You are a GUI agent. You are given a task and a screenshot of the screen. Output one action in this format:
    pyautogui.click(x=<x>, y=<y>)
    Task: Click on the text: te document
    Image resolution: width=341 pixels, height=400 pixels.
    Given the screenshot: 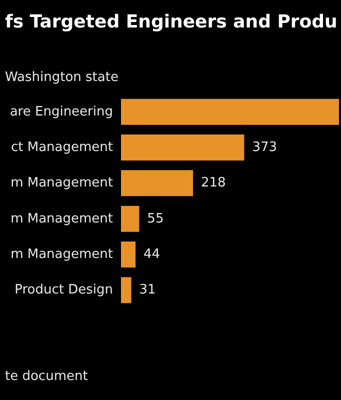 What is the action you would take?
    pyautogui.click(x=46, y=376)
    